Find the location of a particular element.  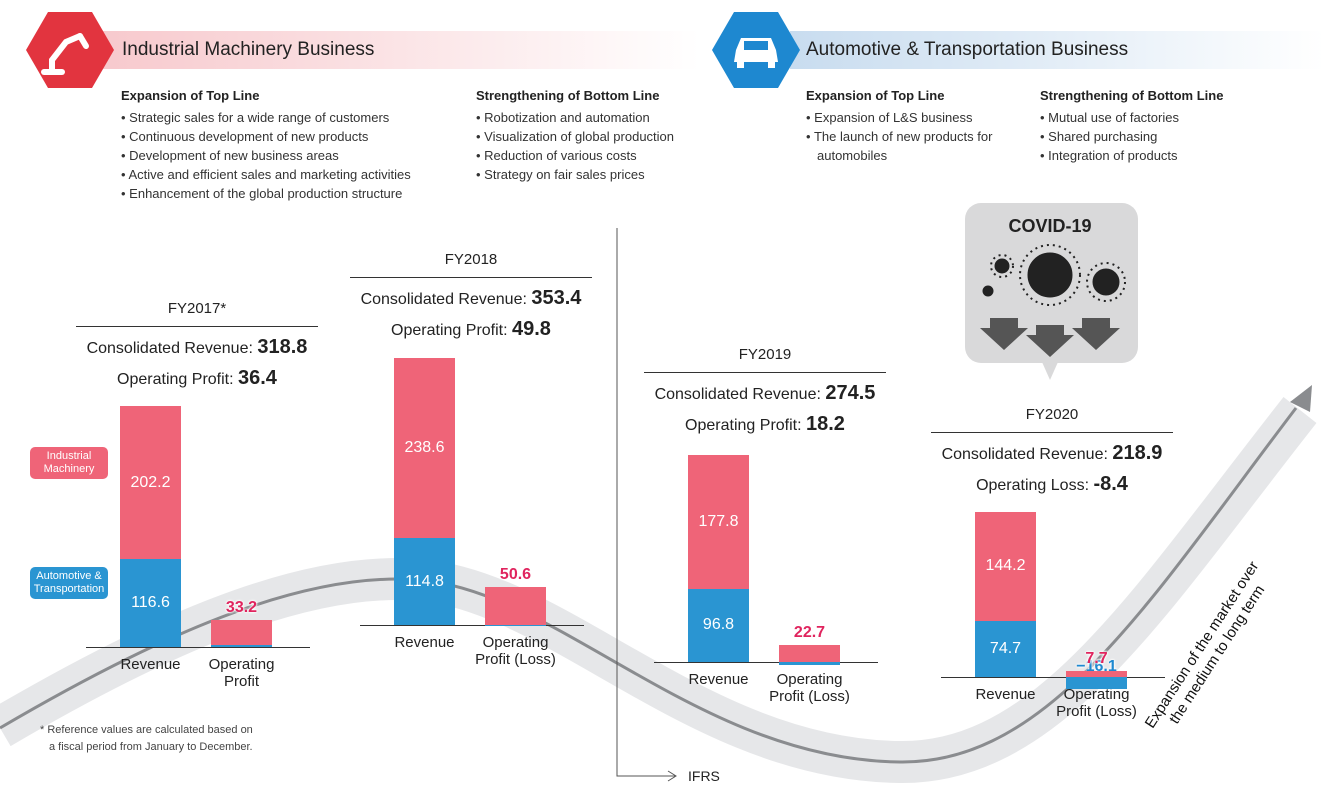

bullet-item: Expansion of L&S business is located at coordinates (911, 118).